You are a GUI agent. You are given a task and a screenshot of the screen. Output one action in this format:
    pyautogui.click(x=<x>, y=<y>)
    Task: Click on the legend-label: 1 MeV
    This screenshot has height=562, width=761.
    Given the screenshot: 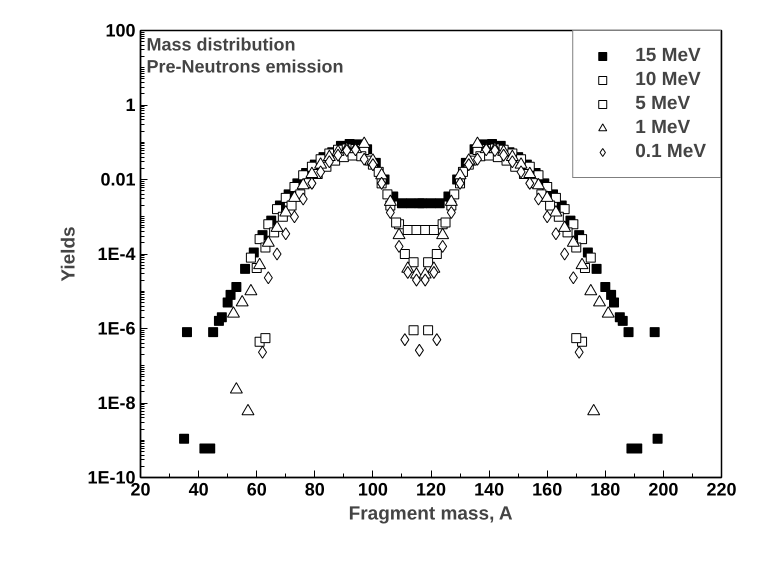 What is the action you would take?
    pyautogui.click(x=662, y=128)
    